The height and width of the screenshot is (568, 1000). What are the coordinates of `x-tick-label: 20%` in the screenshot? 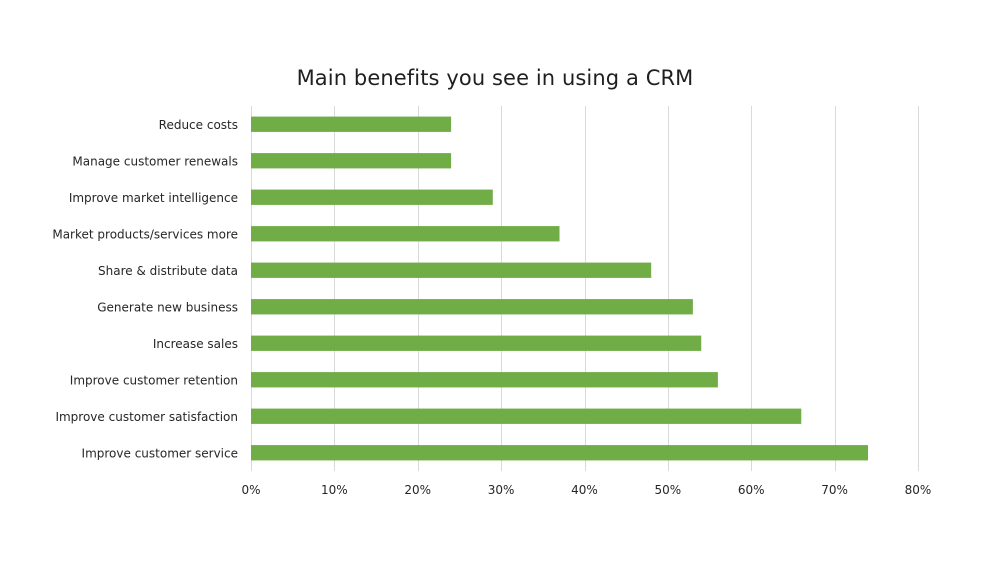 It's located at (417, 490).